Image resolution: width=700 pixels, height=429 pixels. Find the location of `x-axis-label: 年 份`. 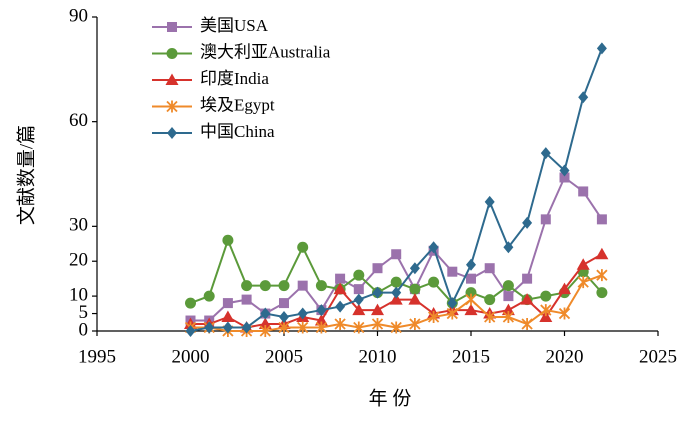

x-axis-label: 年 份 is located at coordinates (390, 398).